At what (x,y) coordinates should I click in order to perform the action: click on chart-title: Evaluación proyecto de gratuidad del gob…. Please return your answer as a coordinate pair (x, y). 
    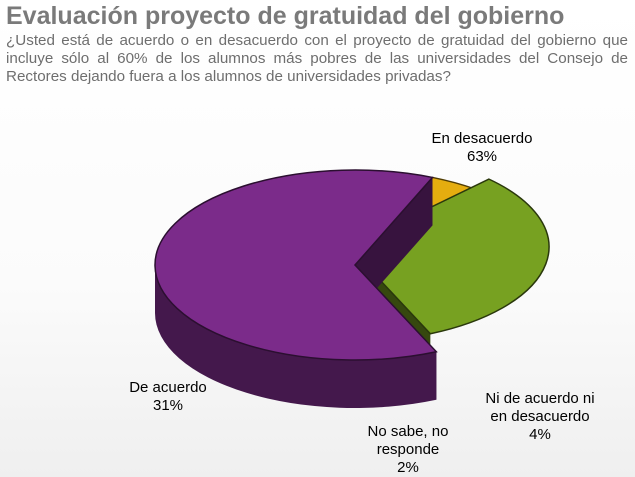
    Looking at the image, I should click on (285, 16).